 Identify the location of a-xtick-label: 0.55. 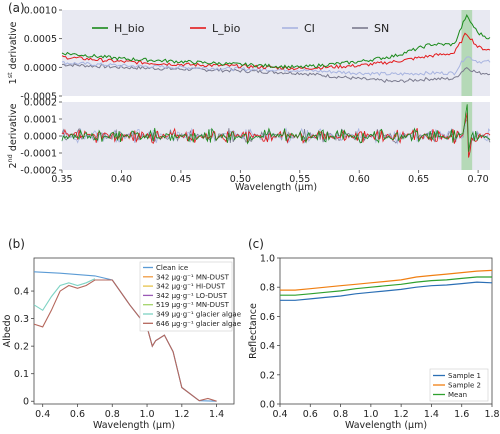
(299, 179).